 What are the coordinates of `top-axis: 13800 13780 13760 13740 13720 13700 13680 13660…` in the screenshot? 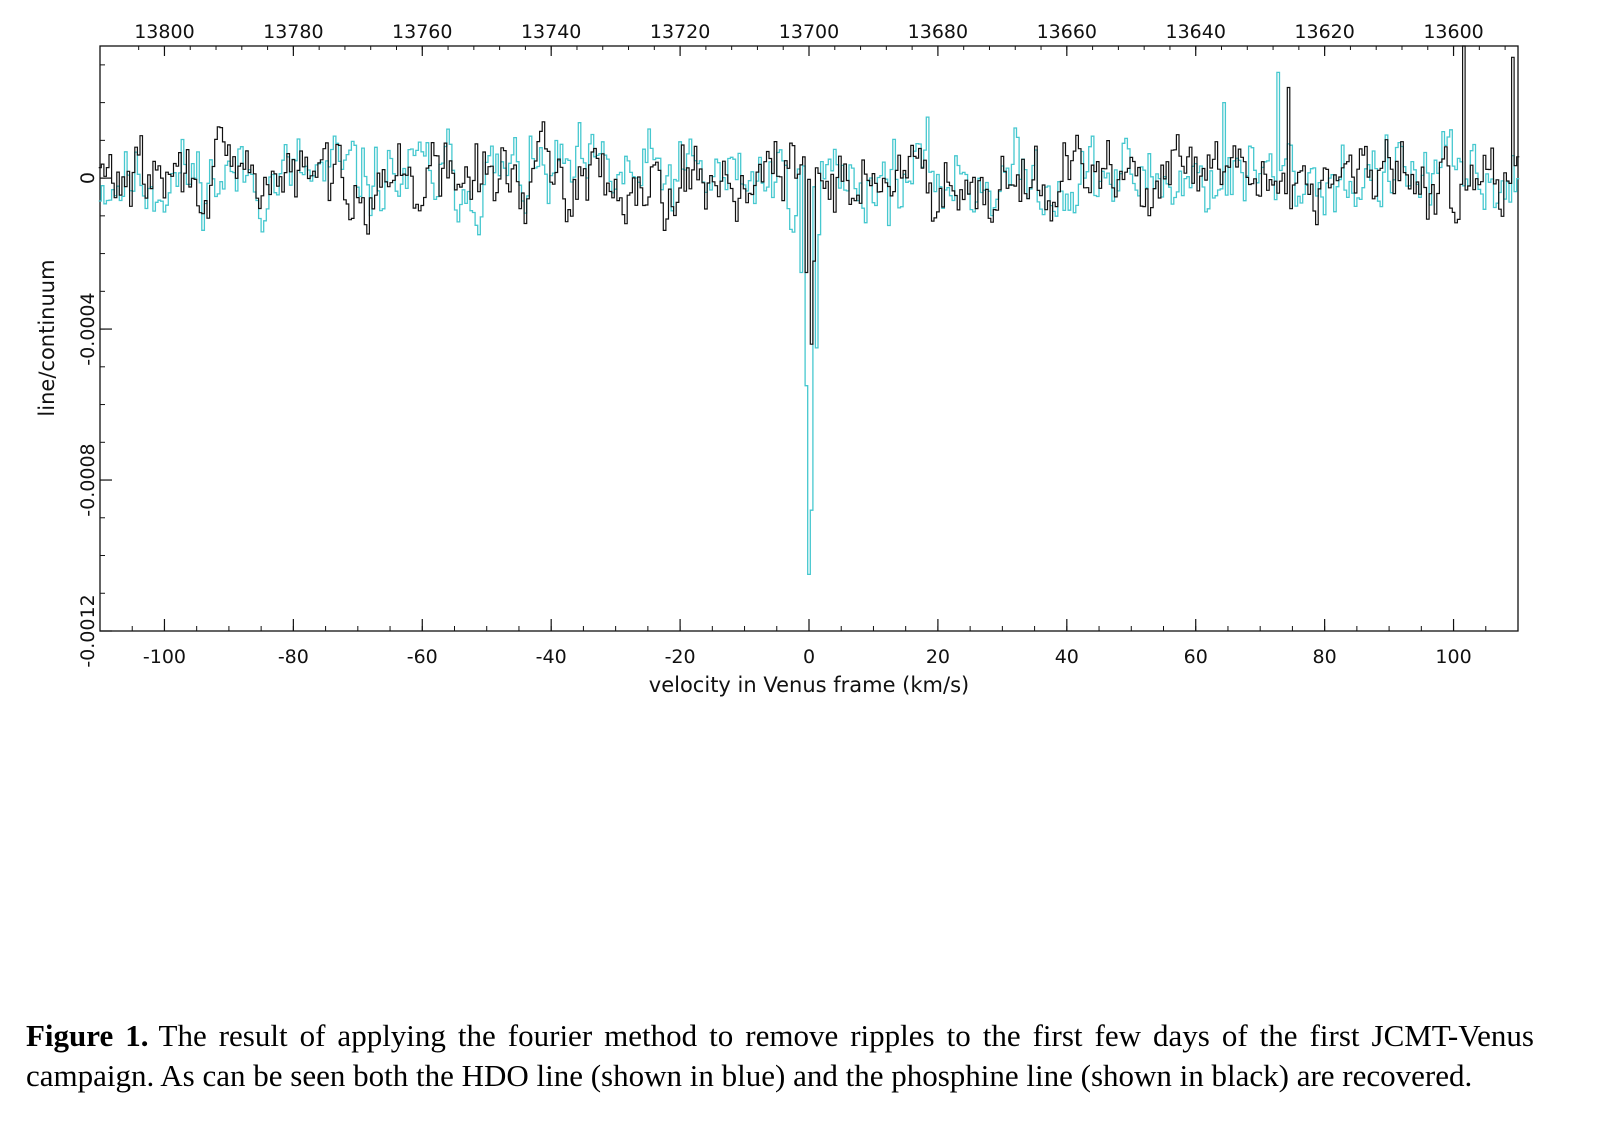 It's located at (820, 38).